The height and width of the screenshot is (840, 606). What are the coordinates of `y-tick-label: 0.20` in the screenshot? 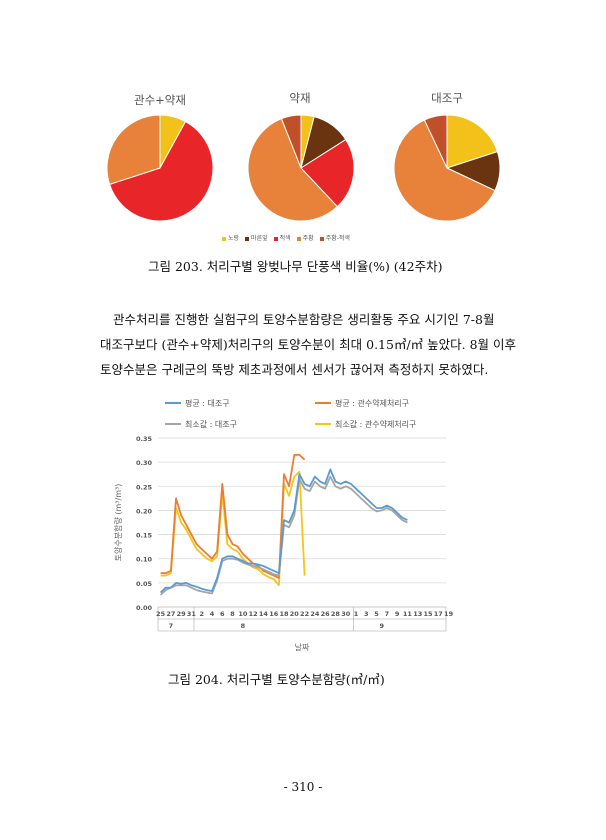 It's located at (144, 511).